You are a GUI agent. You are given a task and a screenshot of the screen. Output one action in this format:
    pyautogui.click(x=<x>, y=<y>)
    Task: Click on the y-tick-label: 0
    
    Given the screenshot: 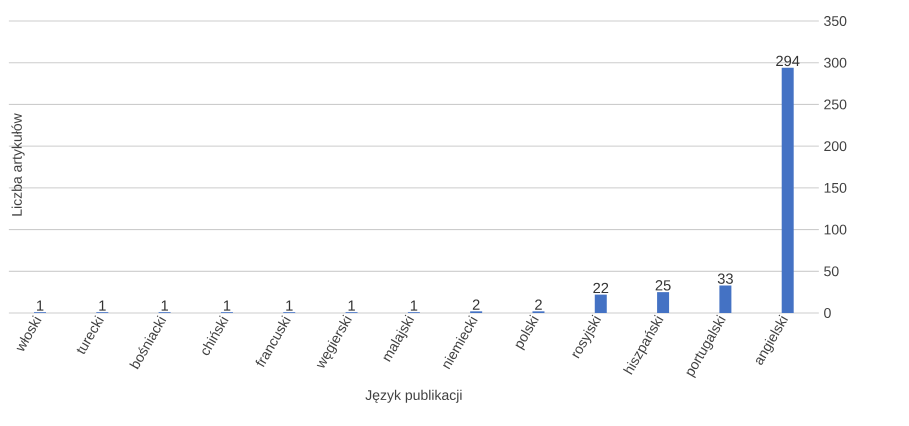 What is the action you would take?
    pyautogui.click(x=827, y=313)
    